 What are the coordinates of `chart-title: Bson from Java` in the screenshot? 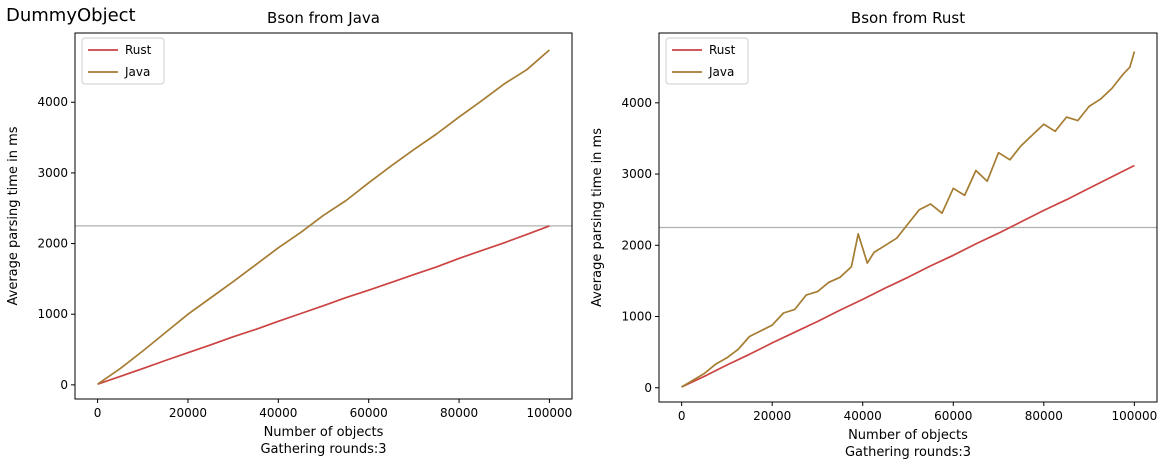 It's located at (323, 18).